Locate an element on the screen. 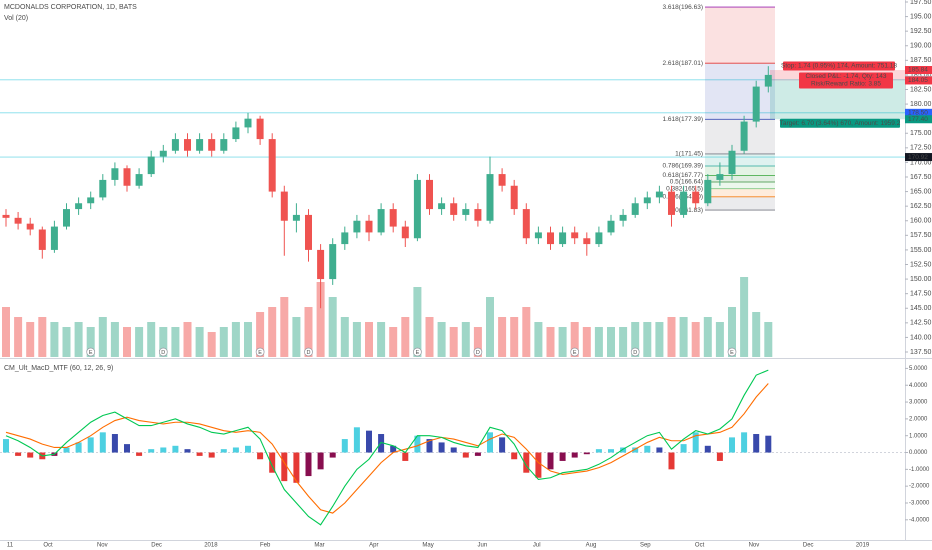 Image resolution: width=932 pixels, height=550 pixels. y-tick-label: -2.0000 is located at coordinates (919, 487).